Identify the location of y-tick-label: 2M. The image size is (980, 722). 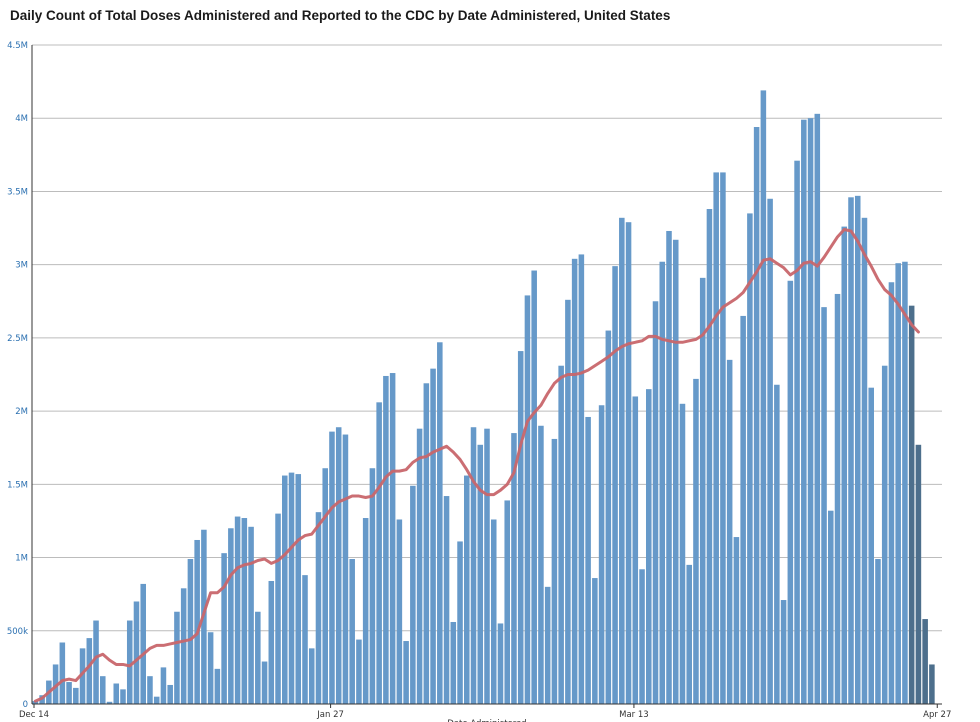
(21, 412).